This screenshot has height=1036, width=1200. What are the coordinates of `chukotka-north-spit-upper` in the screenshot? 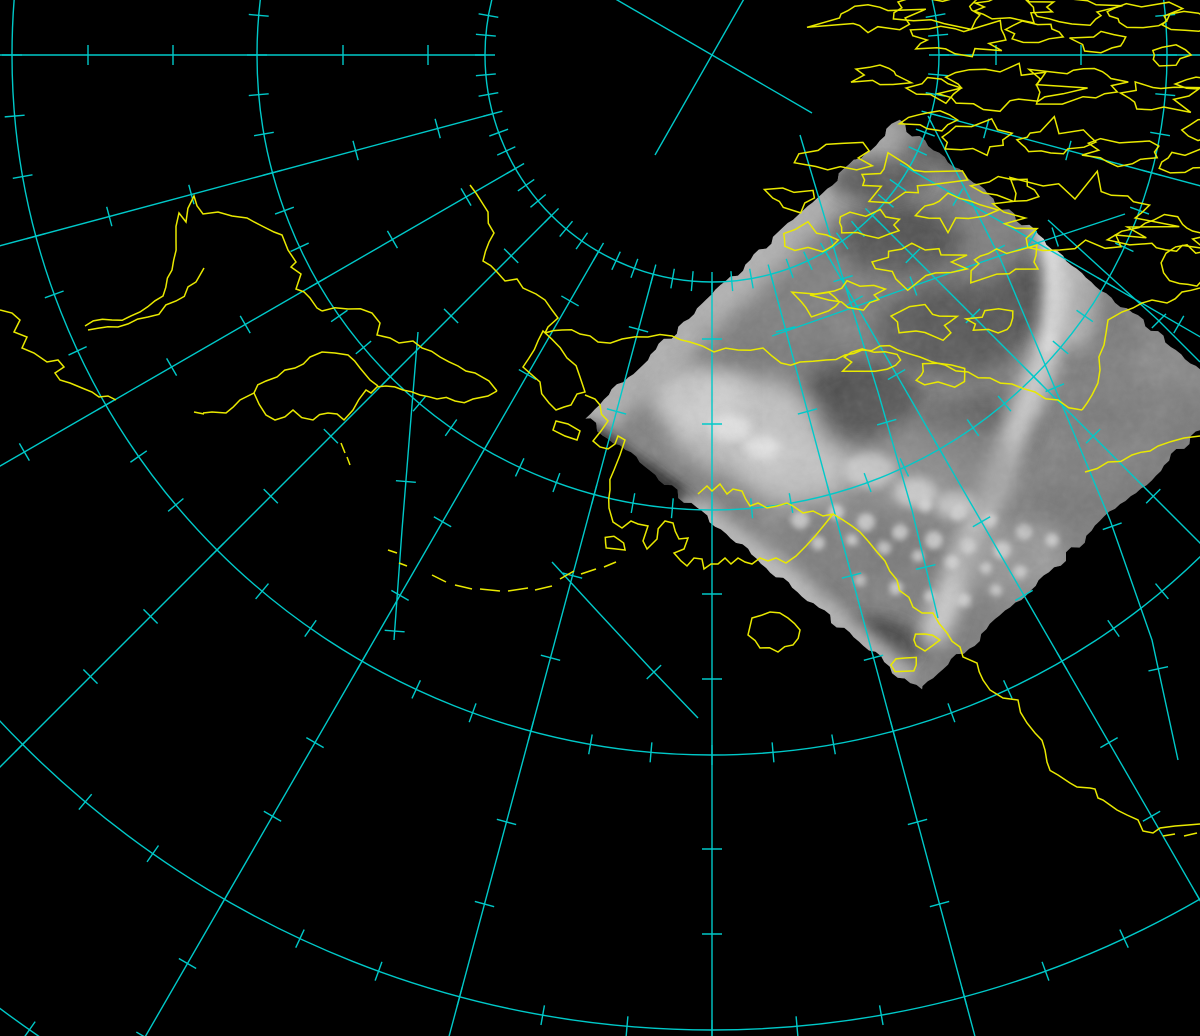 It's located at (203, 260).